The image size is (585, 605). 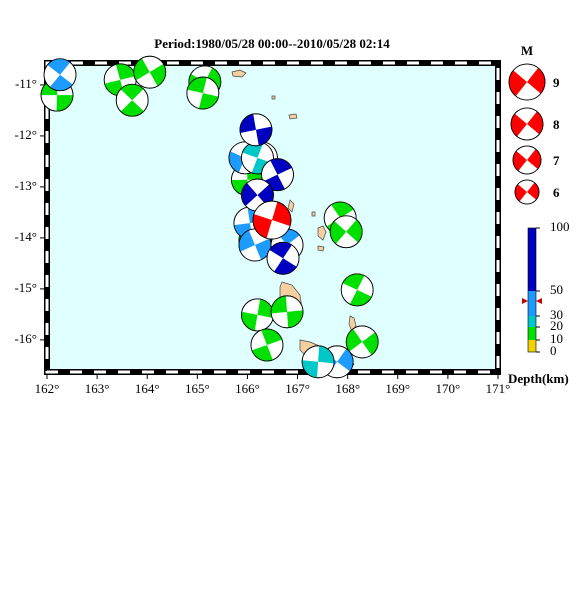 What do you see at coordinates (556, 82) in the screenshot?
I see `legend-label: 9` at bounding box center [556, 82].